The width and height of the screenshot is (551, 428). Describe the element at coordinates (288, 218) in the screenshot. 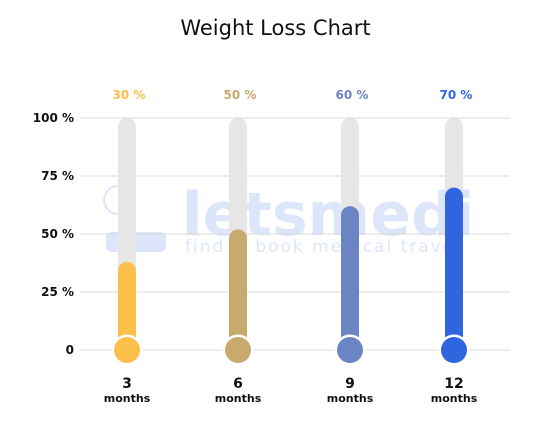

I see `watermark-logo: letsmedi find & book medical travel` at that location.